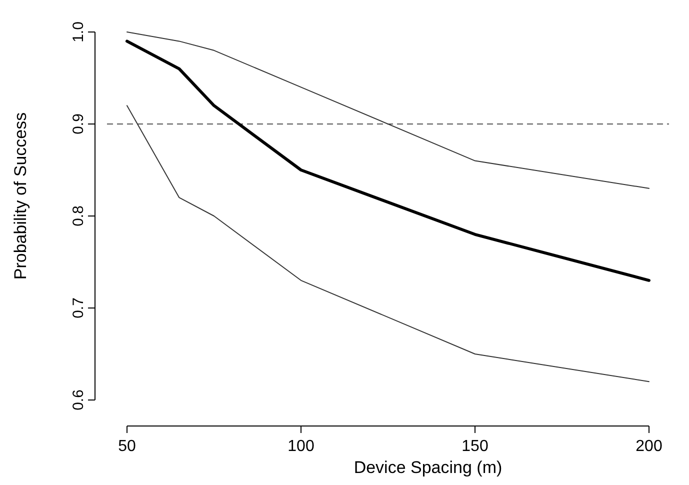 The height and width of the screenshot is (485, 689). I want to click on y-tick-label: 1.0, so click(78, 32).